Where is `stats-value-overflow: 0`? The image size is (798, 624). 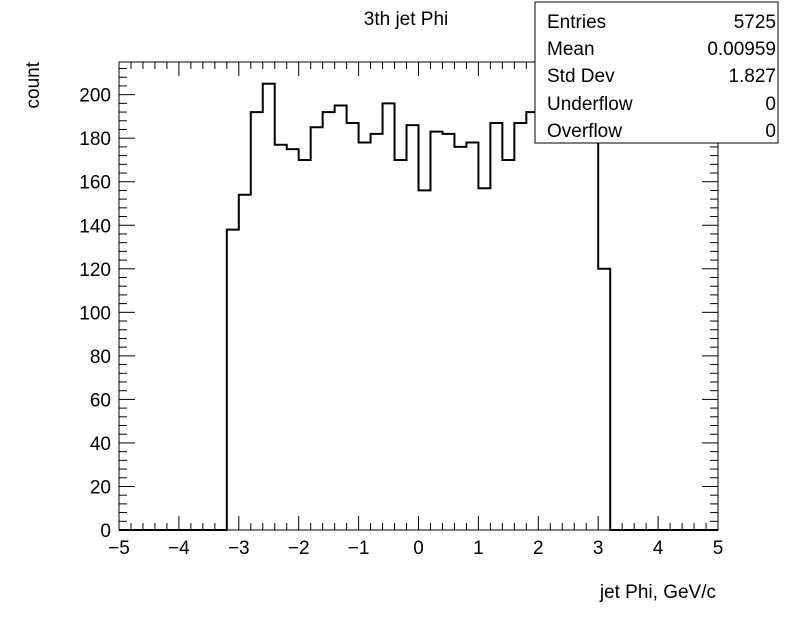 stats-value-overflow: 0 is located at coordinates (770, 131).